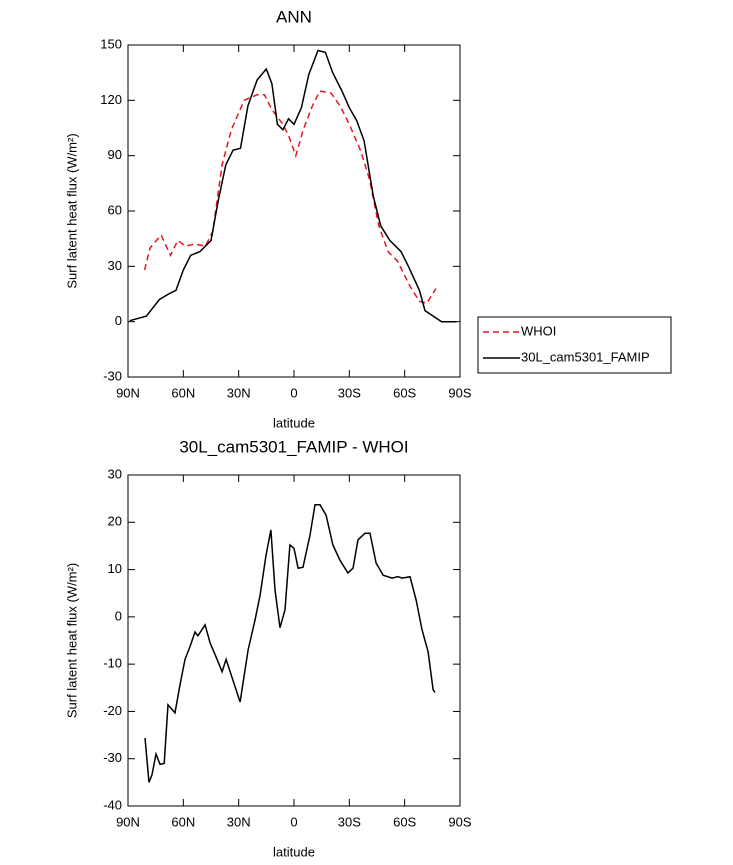  What do you see at coordinates (294, 16) in the screenshot?
I see `chart-title: ANN` at bounding box center [294, 16].